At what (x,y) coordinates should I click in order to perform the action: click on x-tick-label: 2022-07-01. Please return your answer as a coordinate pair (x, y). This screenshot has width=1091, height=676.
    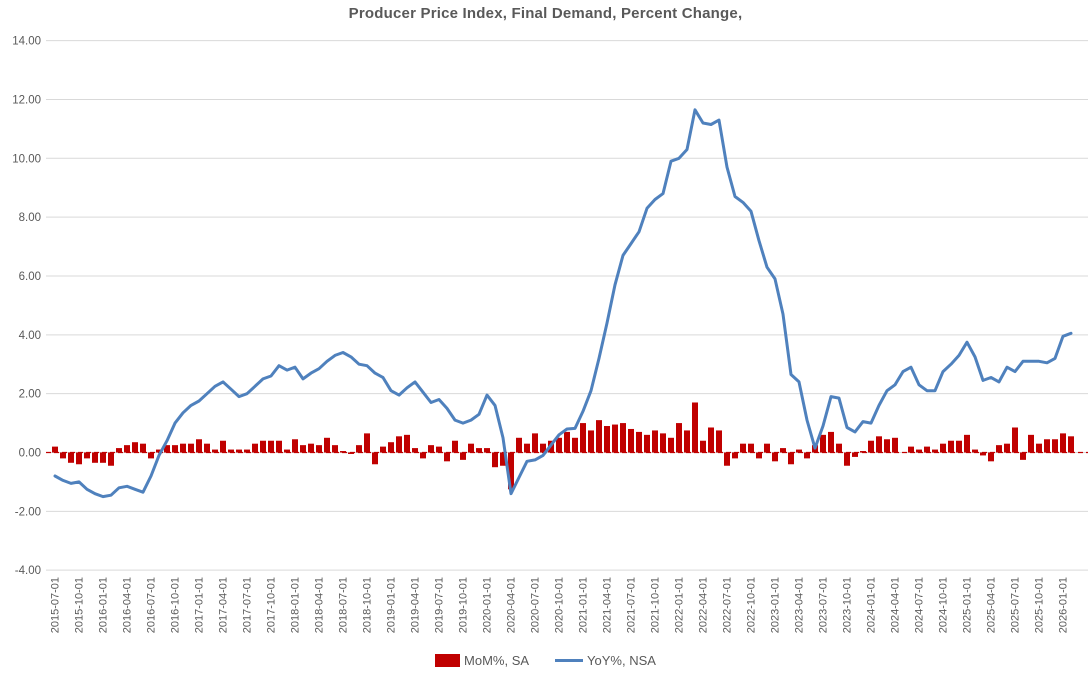
    Looking at the image, I should click on (728, 605).